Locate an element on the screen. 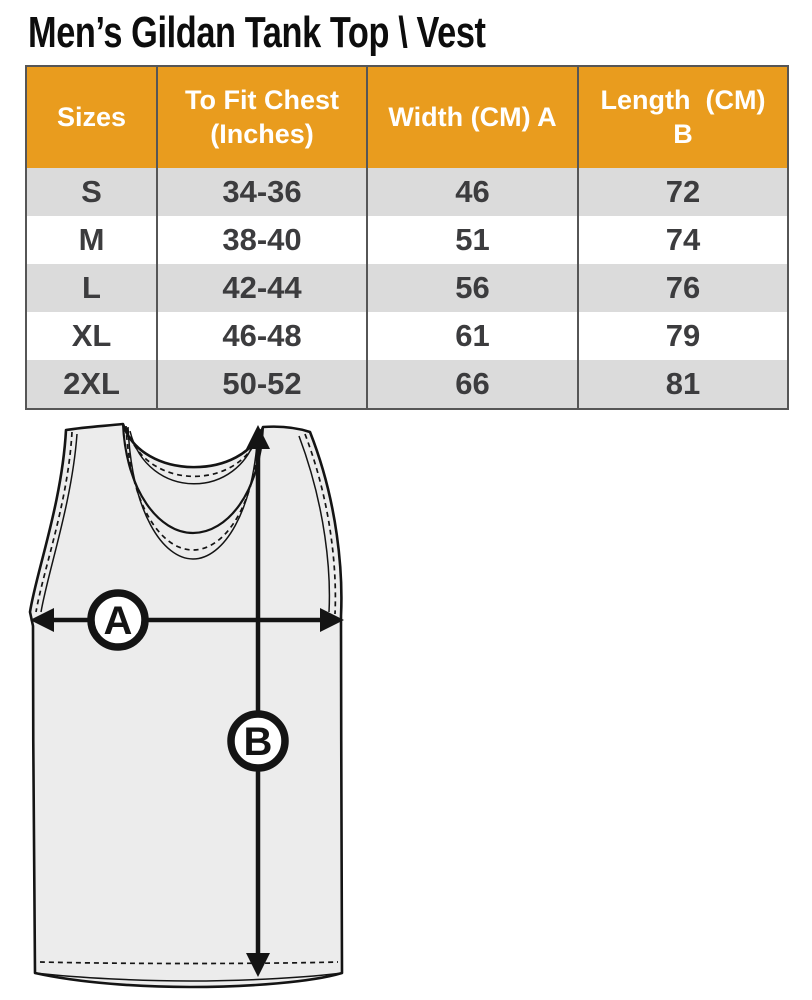  cell-chest: 50-52 is located at coordinates (261, 384).